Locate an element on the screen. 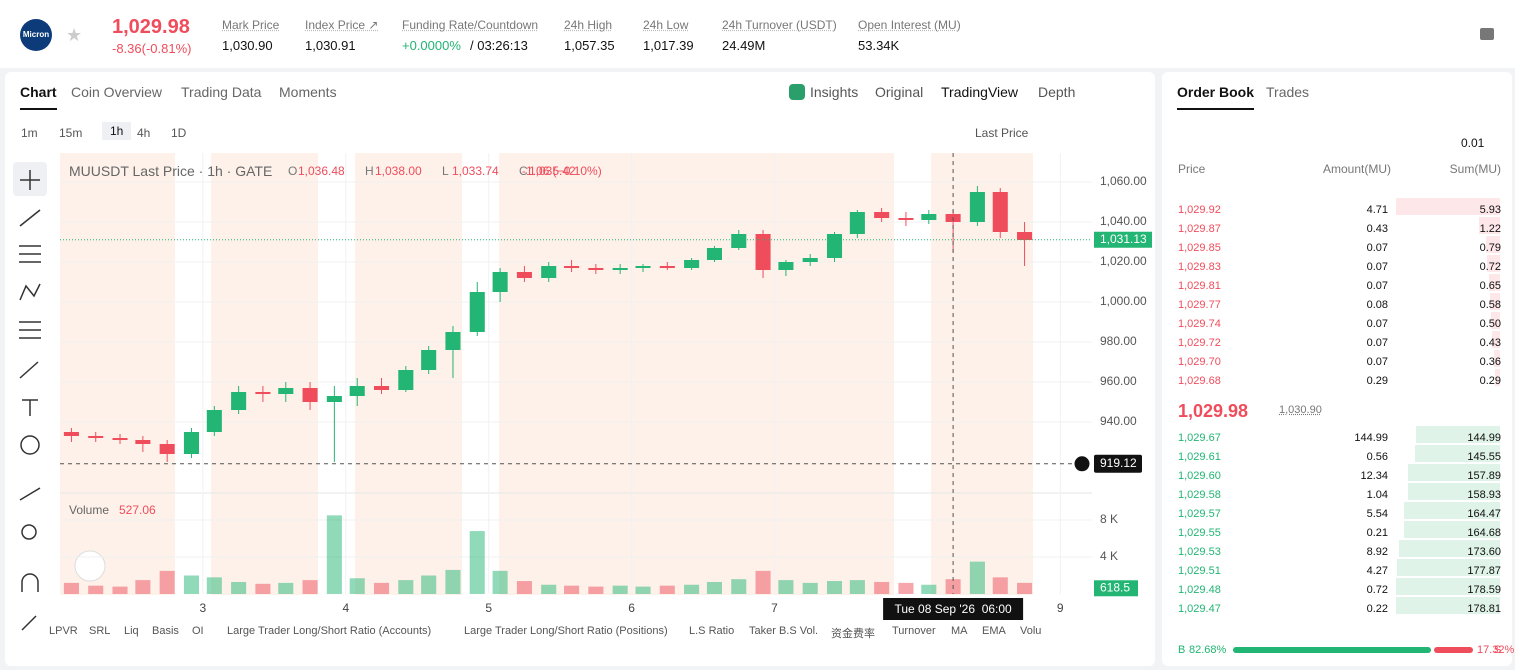  tab: Coin Overview is located at coordinates (117, 92).